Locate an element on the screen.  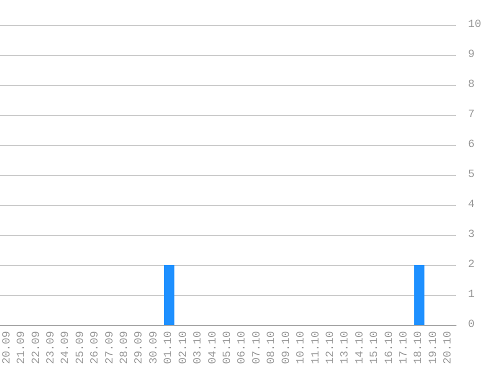
x-tick-label: 25.09 is located at coordinates (80, 347).